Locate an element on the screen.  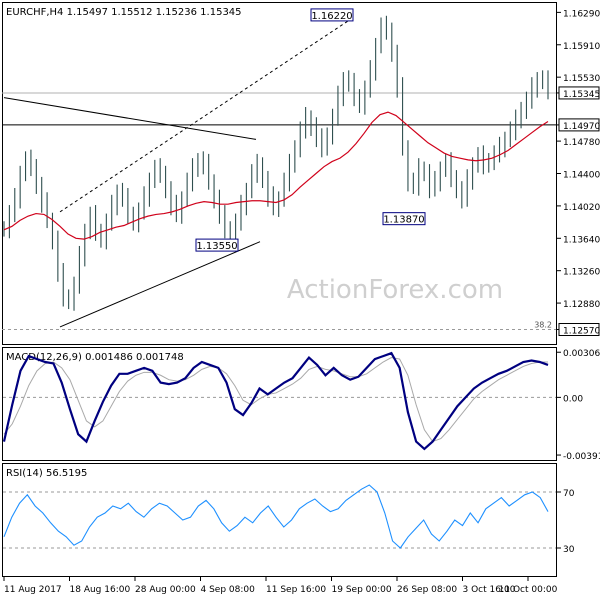
resistance-trendline is located at coordinates (130, 118).